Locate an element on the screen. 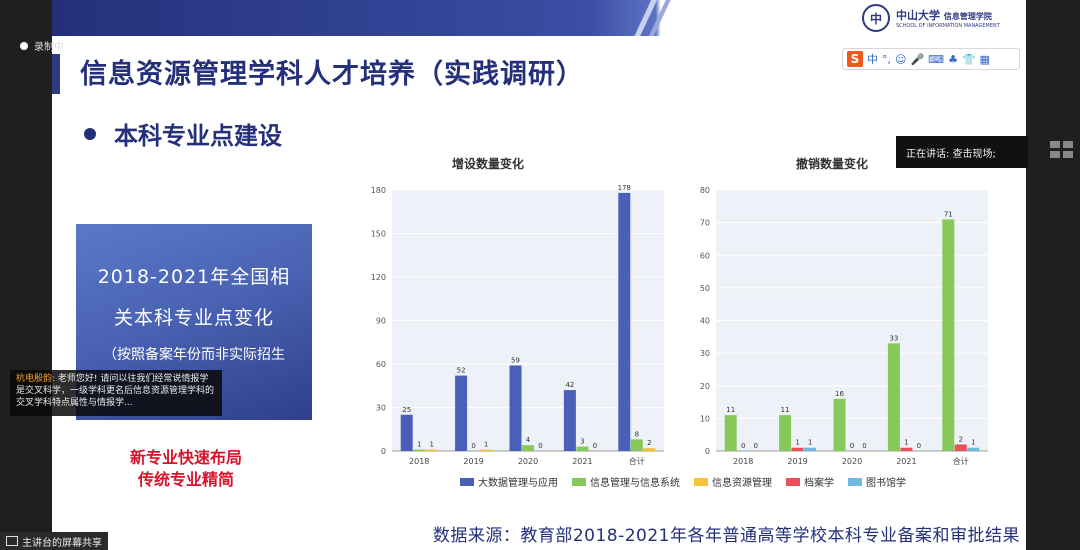 This screenshot has height=550, width=1080. y-tick-label: 180 is located at coordinates (378, 190).